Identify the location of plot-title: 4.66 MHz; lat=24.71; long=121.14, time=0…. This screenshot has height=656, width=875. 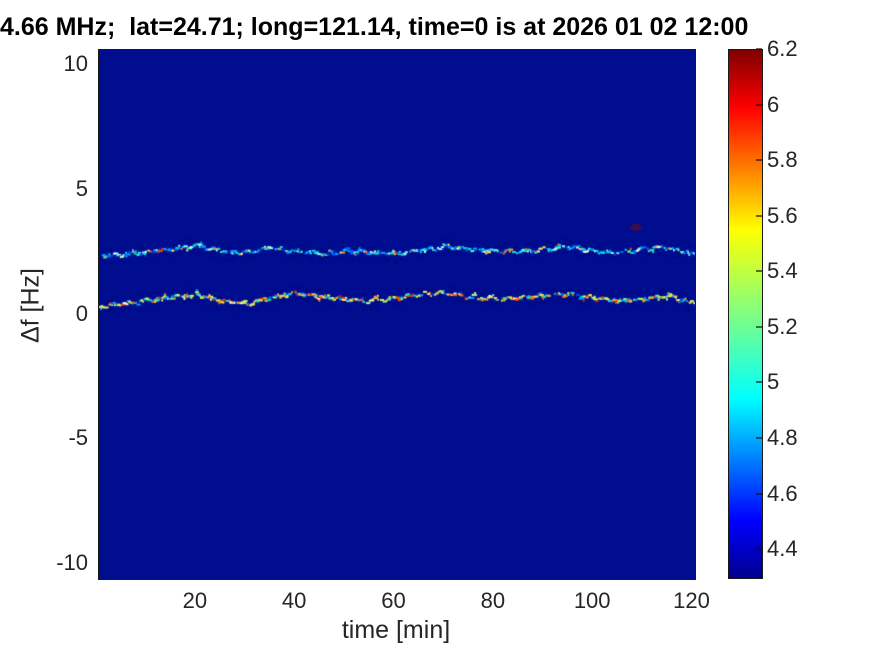
(374, 27).